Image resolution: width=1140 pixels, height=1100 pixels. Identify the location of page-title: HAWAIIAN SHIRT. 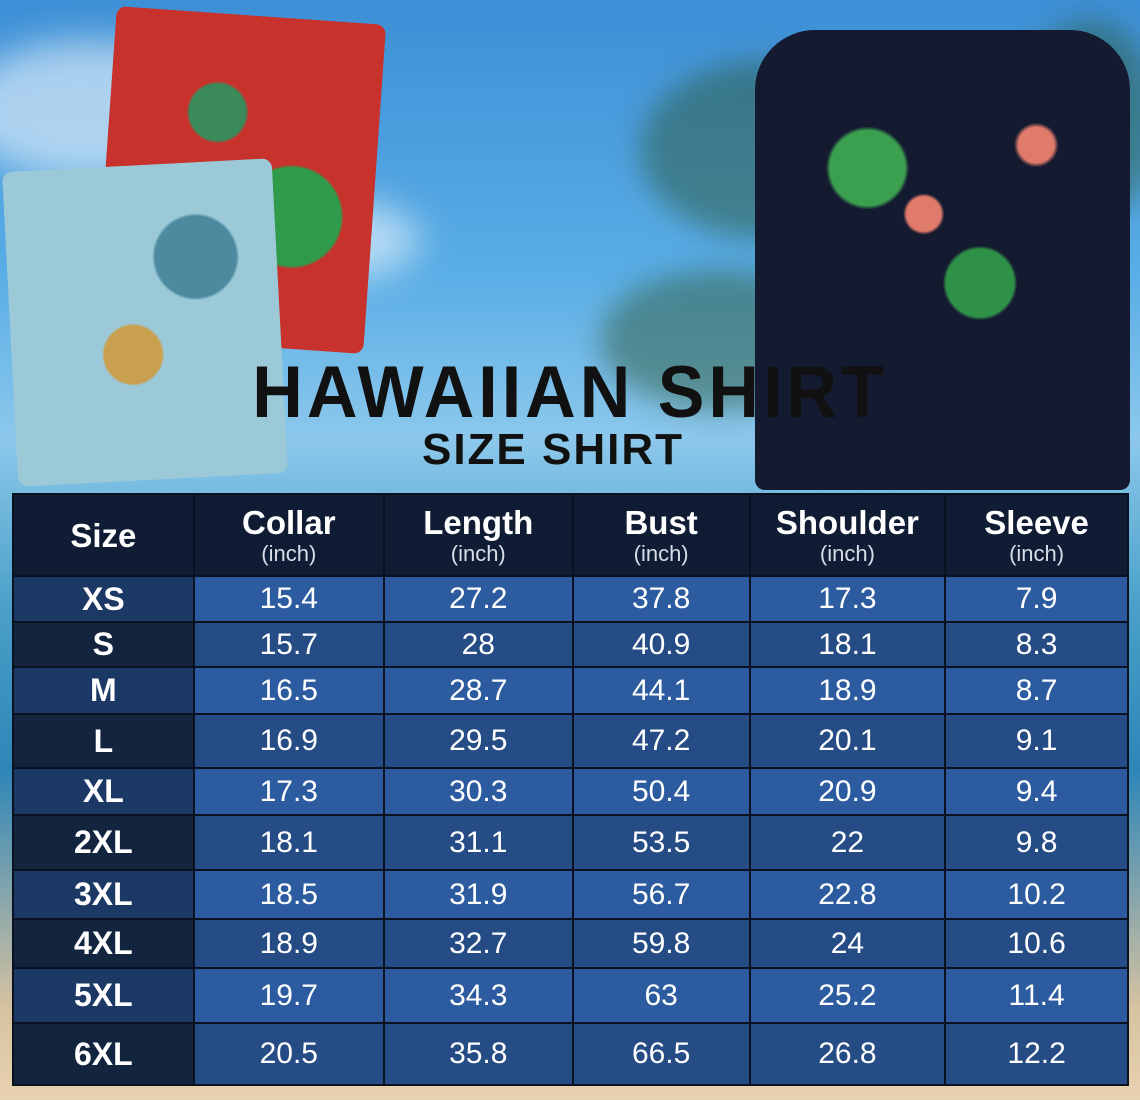
(570, 392).